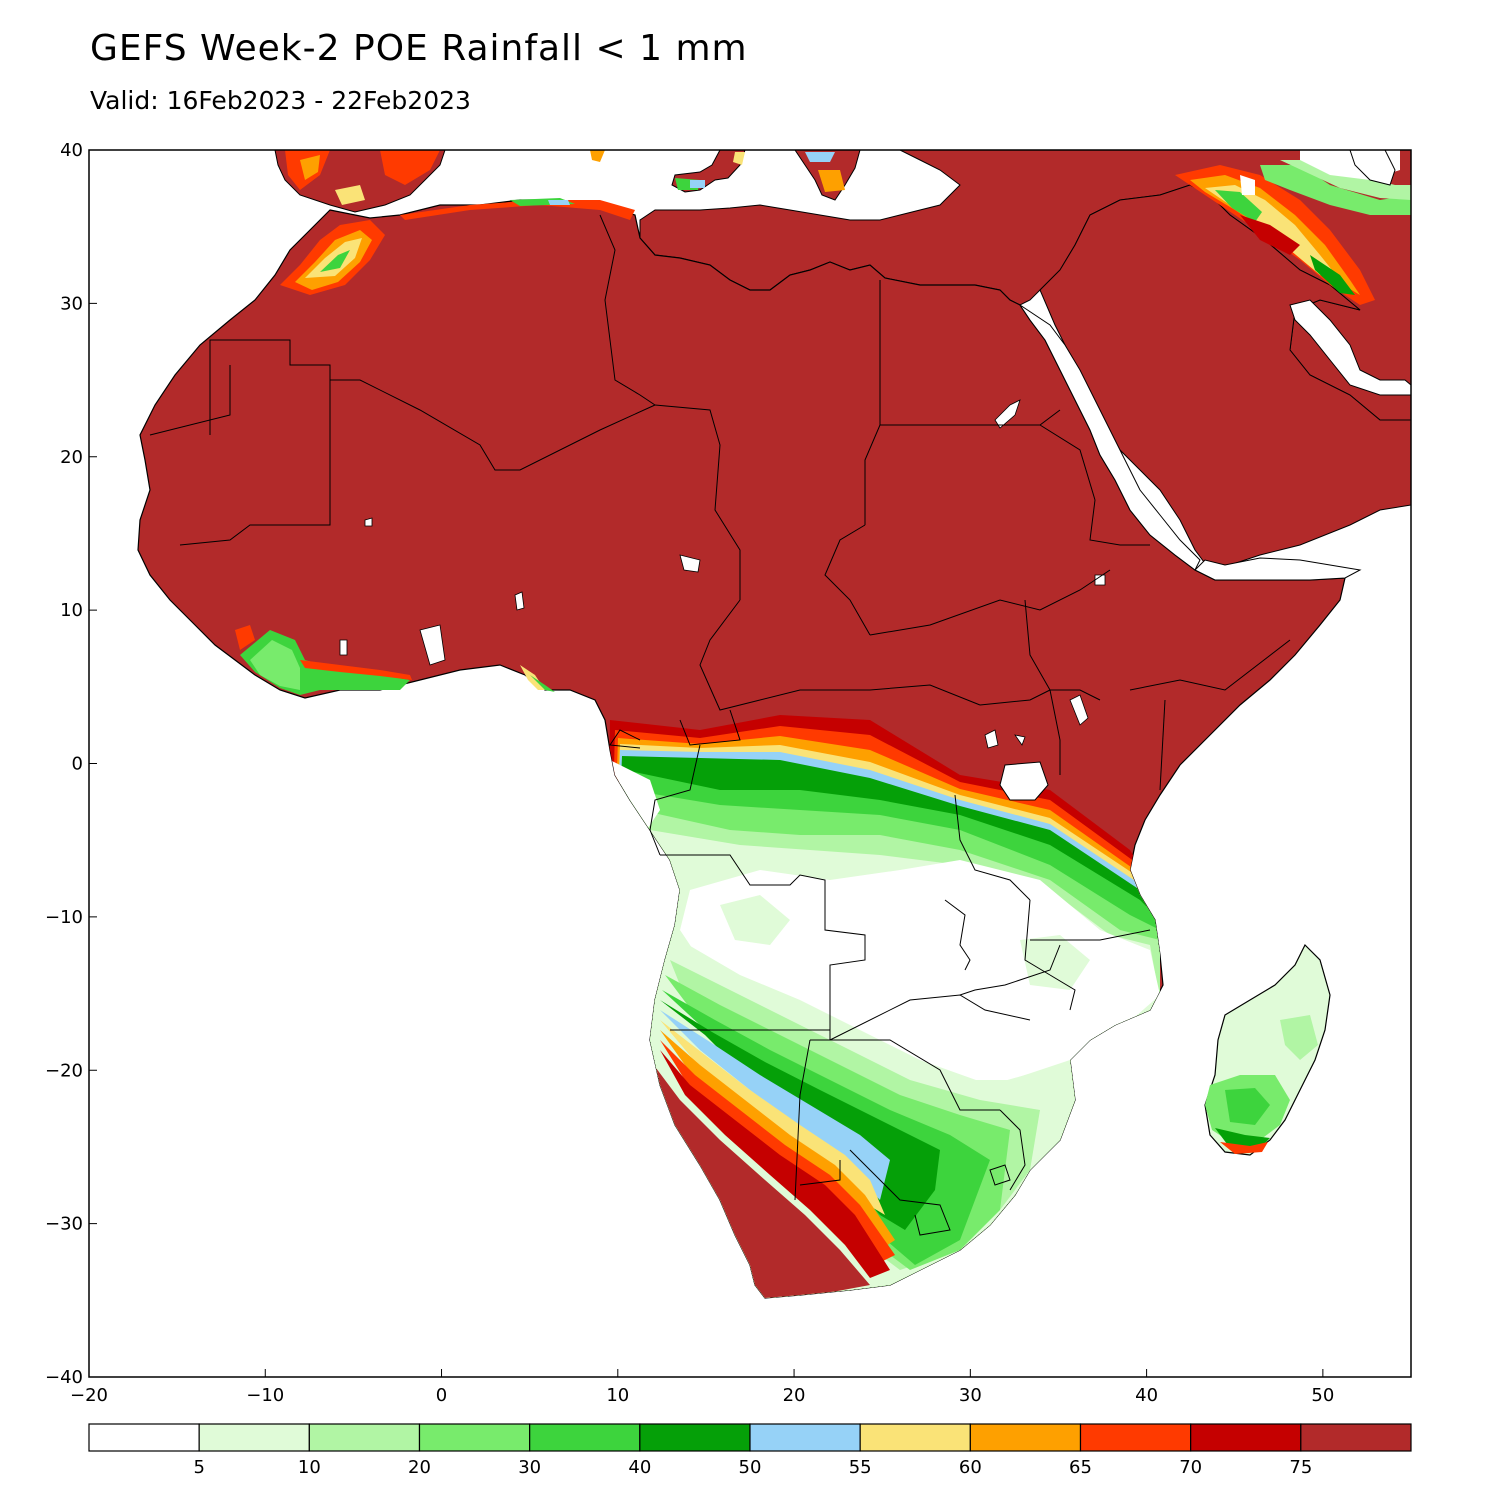 Image resolution: width=1500 pixels, height=1500 pixels. What do you see at coordinates (77, 764) in the screenshot?
I see `y-tick-label: 0` at bounding box center [77, 764].